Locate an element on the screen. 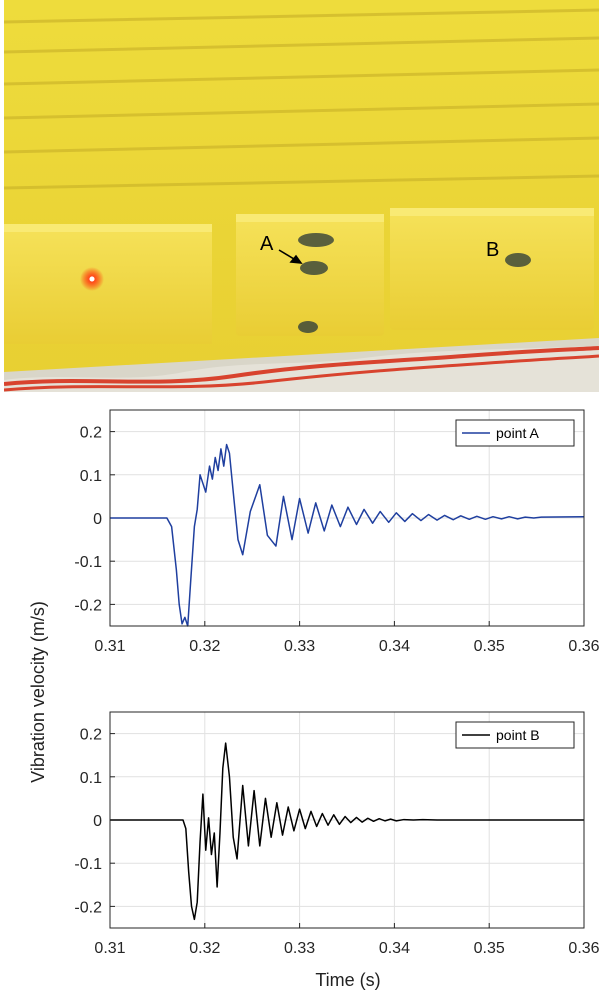 The width and height of the screenshot is (603, 994). legend: point B is located at coordinates (515, 735).